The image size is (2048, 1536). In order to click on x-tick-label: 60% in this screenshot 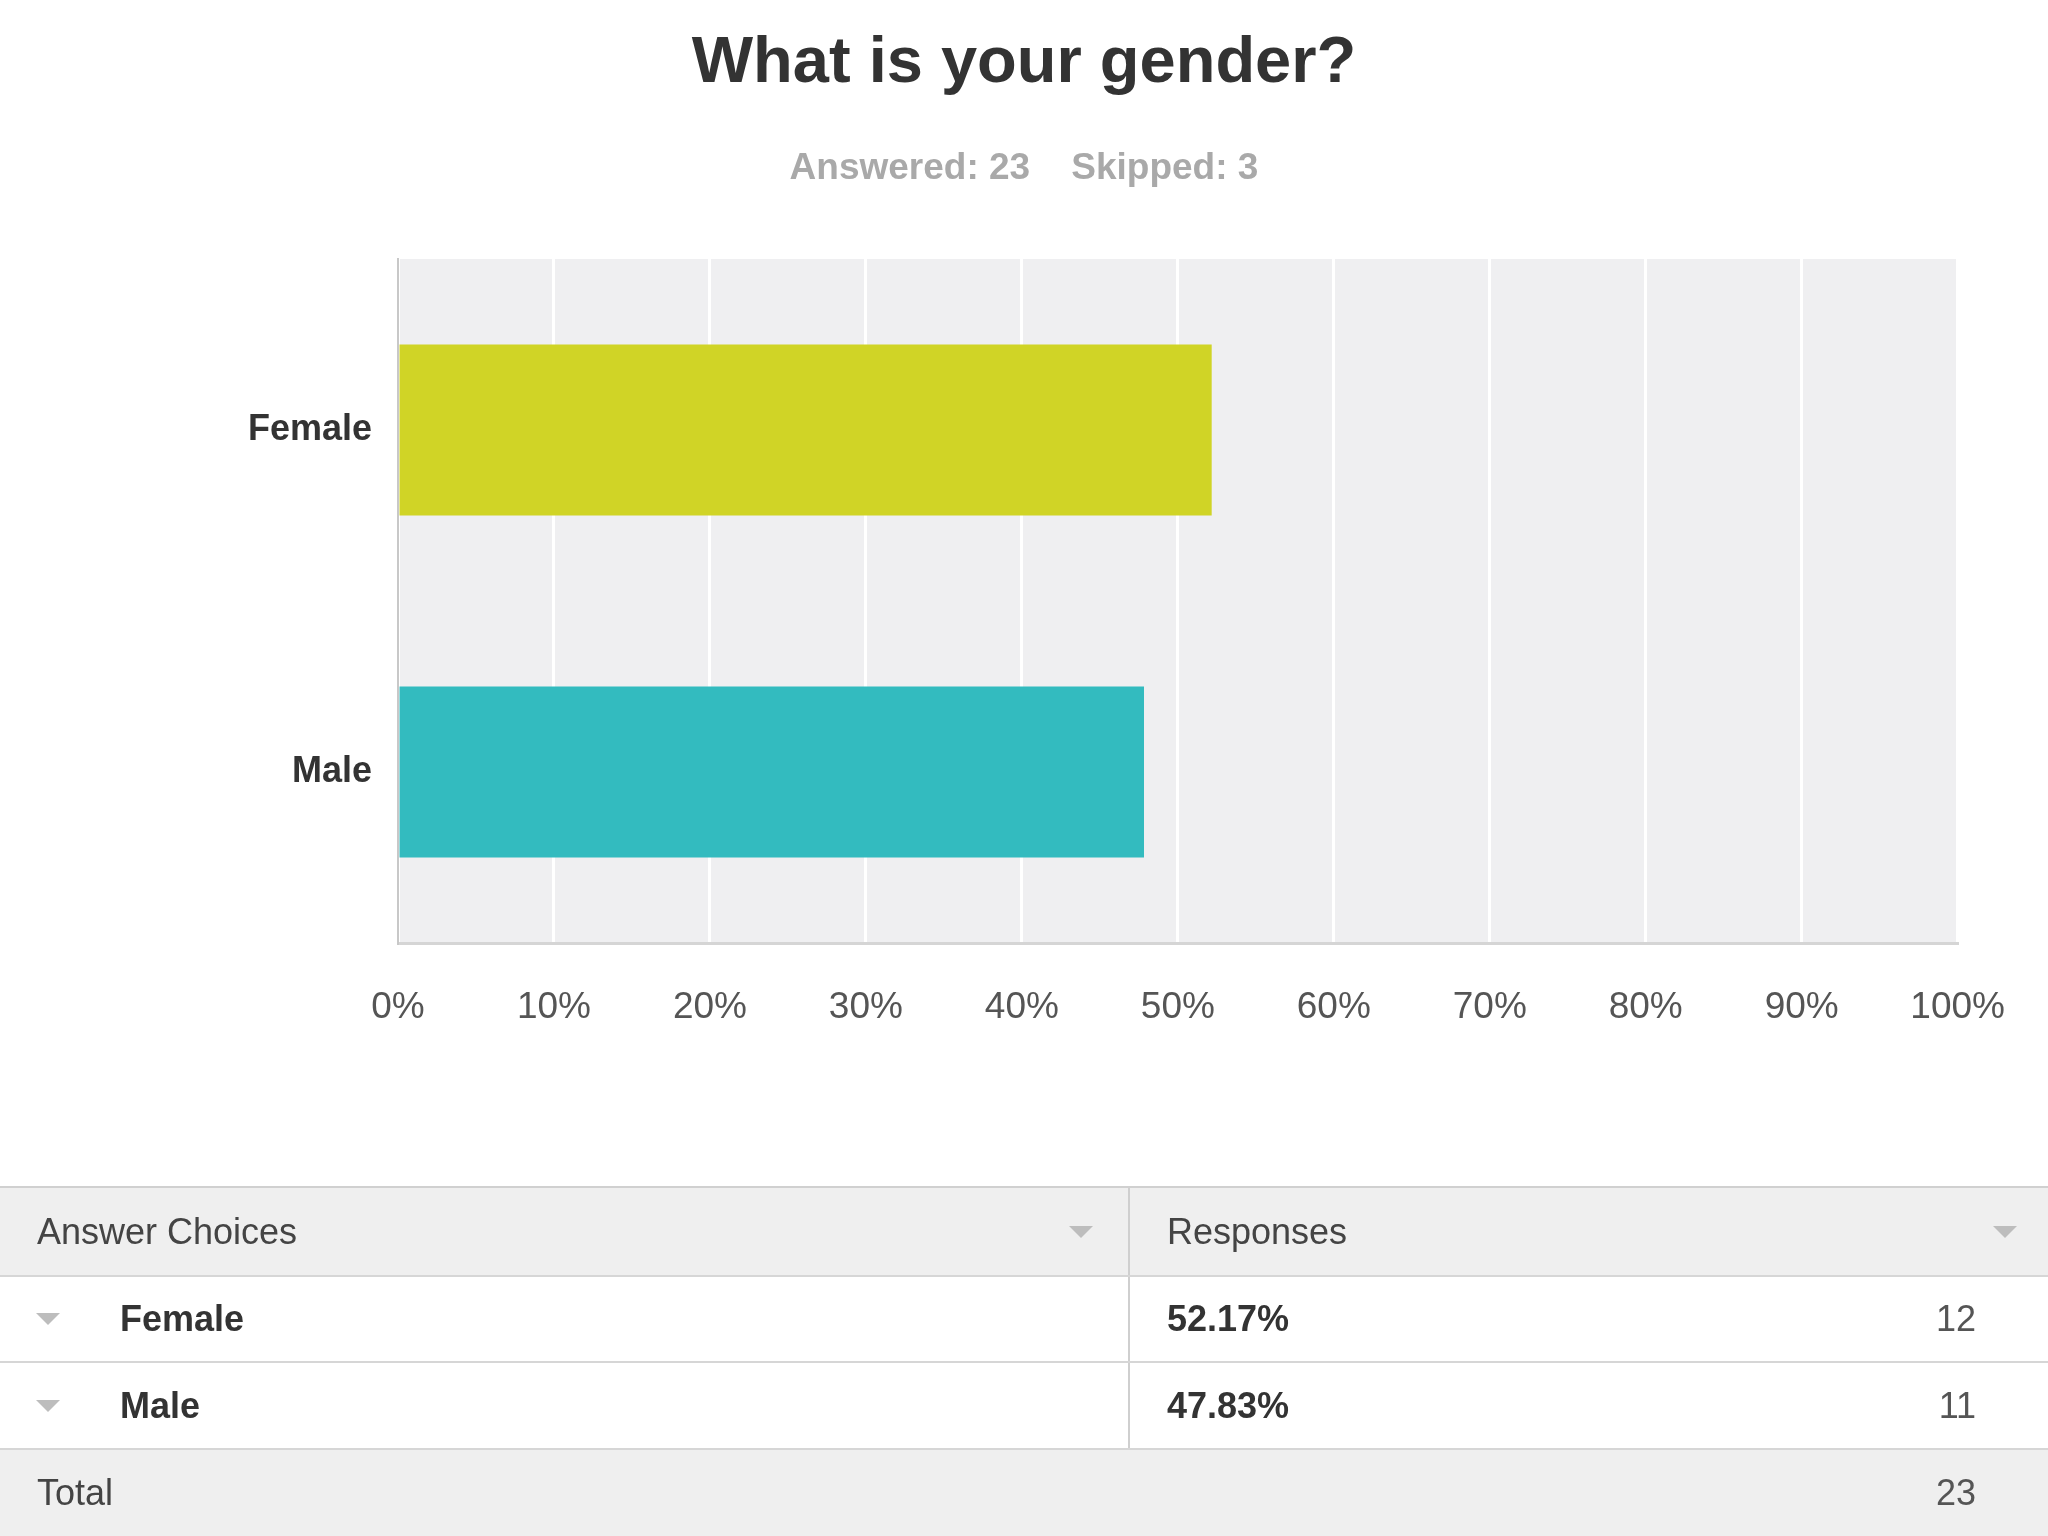, I will do `click(1333, 1006)`.